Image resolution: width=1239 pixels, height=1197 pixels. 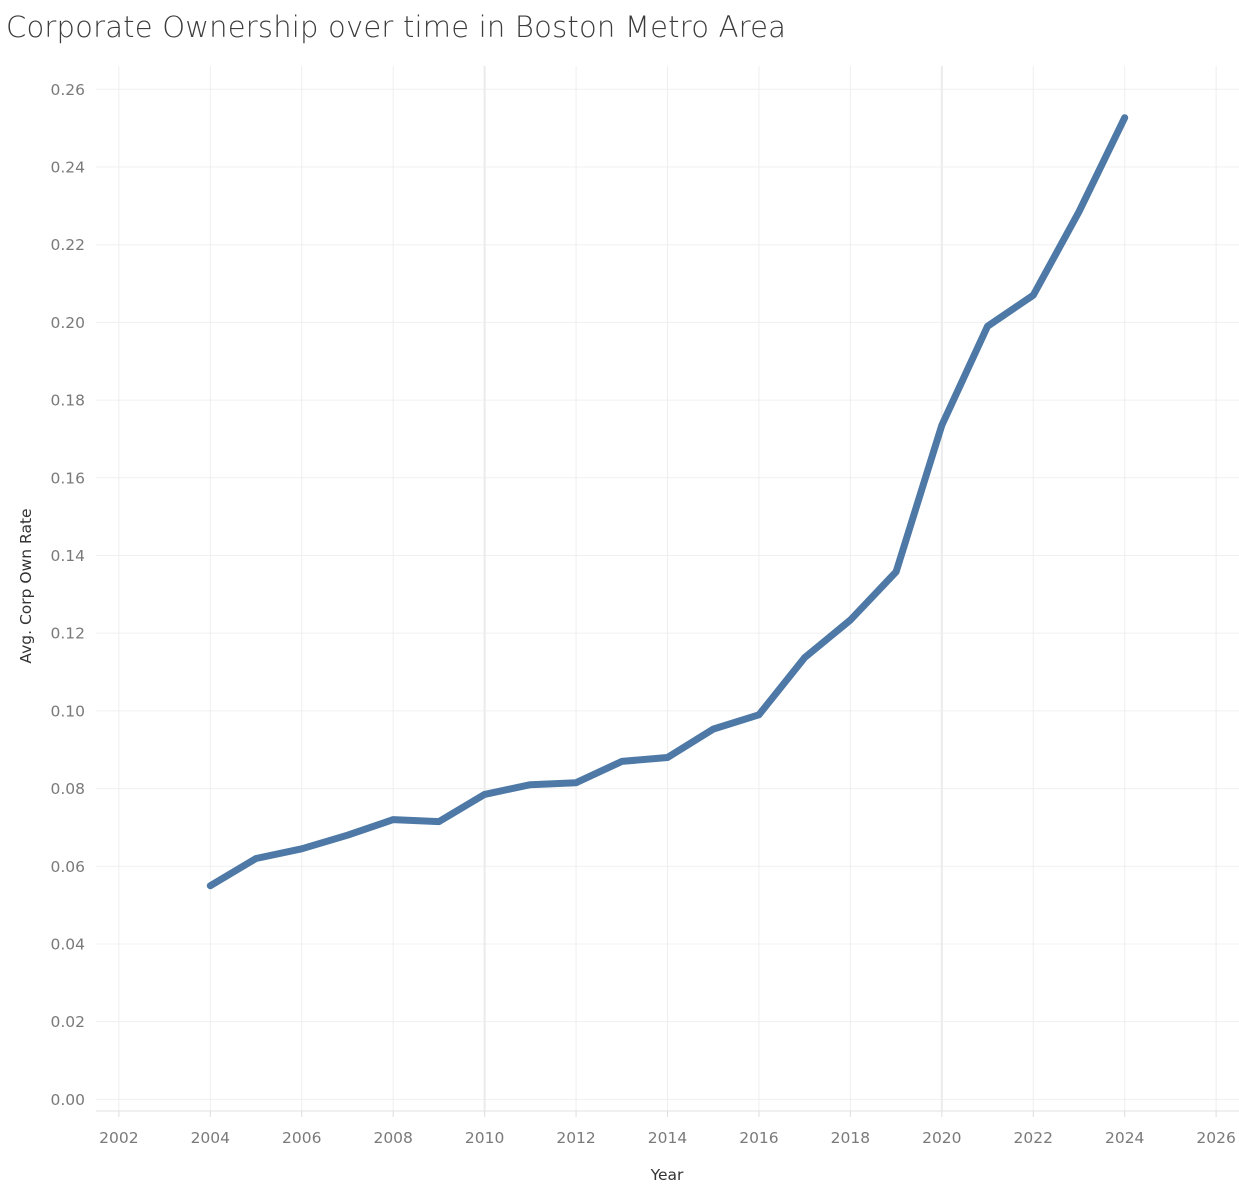 I want to click on x-axis-label: Year, so click(x=667, y=1175).